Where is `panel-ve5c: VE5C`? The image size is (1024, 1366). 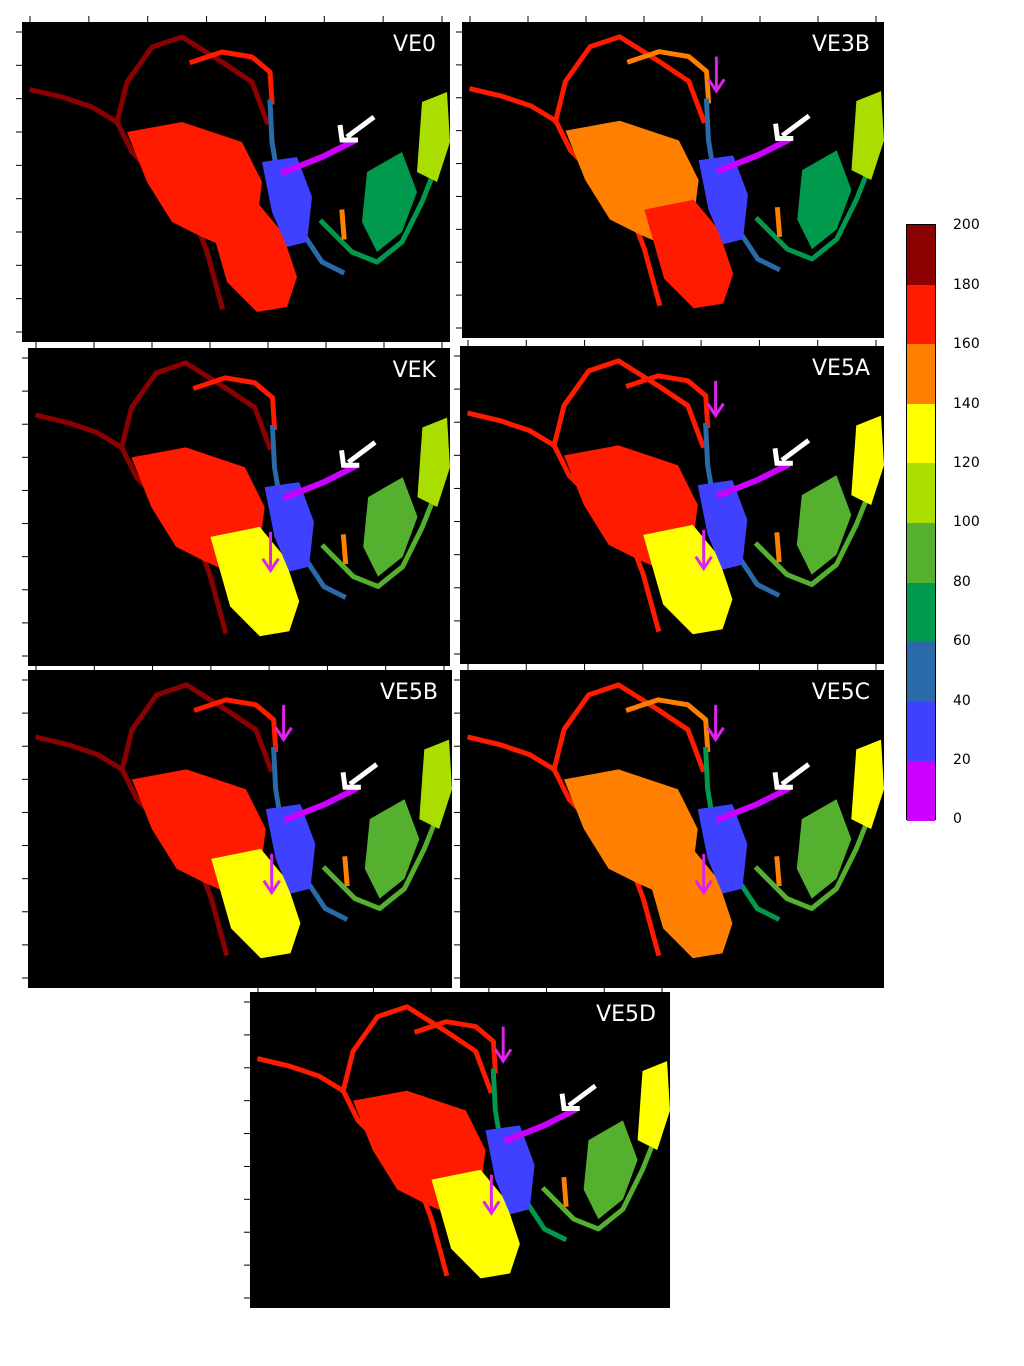
panel-ve5c: VE5C is located at coordinates (672, 829).